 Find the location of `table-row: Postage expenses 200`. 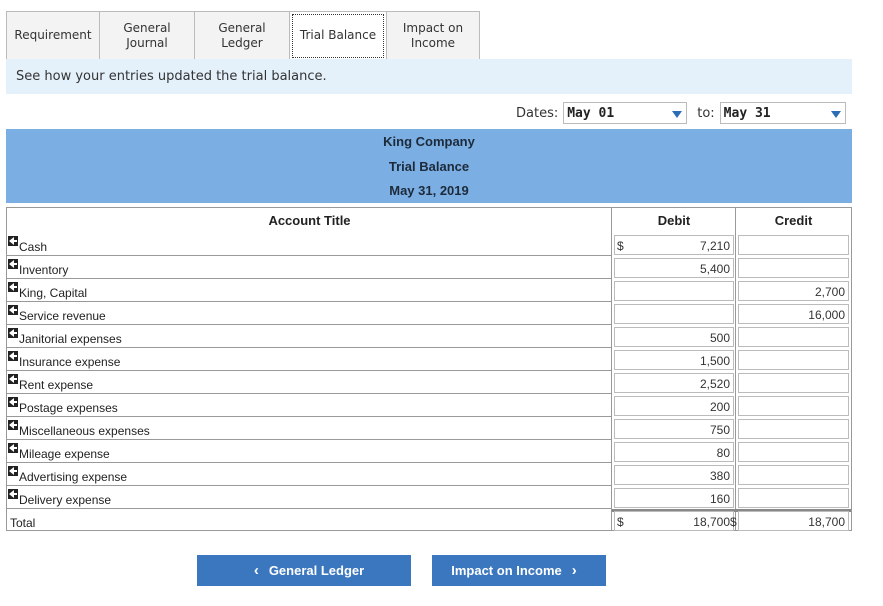

table-row: Postage expenses 200 is located at coordinates (429, 405).